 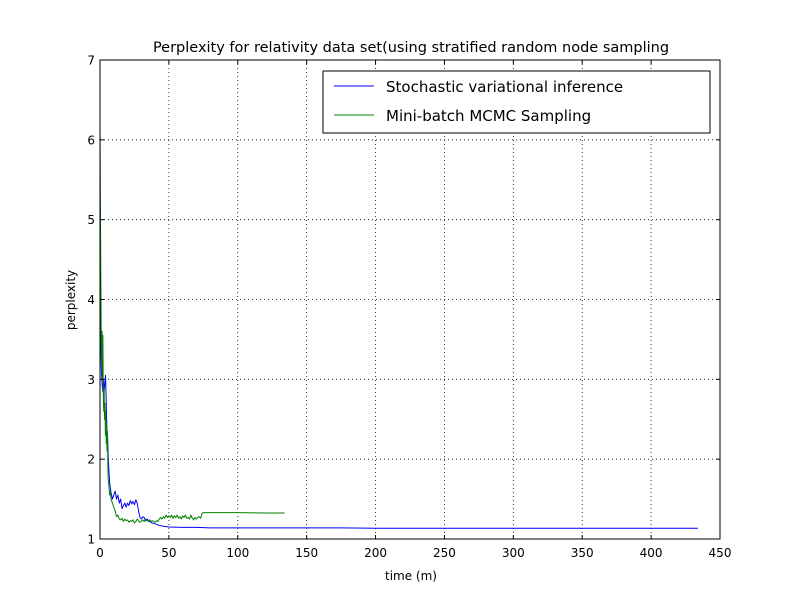 What do you see at coordinates (168, 553) in the screenshot?
I see `x-tick-label: 50` at bounding box center [168, 553].